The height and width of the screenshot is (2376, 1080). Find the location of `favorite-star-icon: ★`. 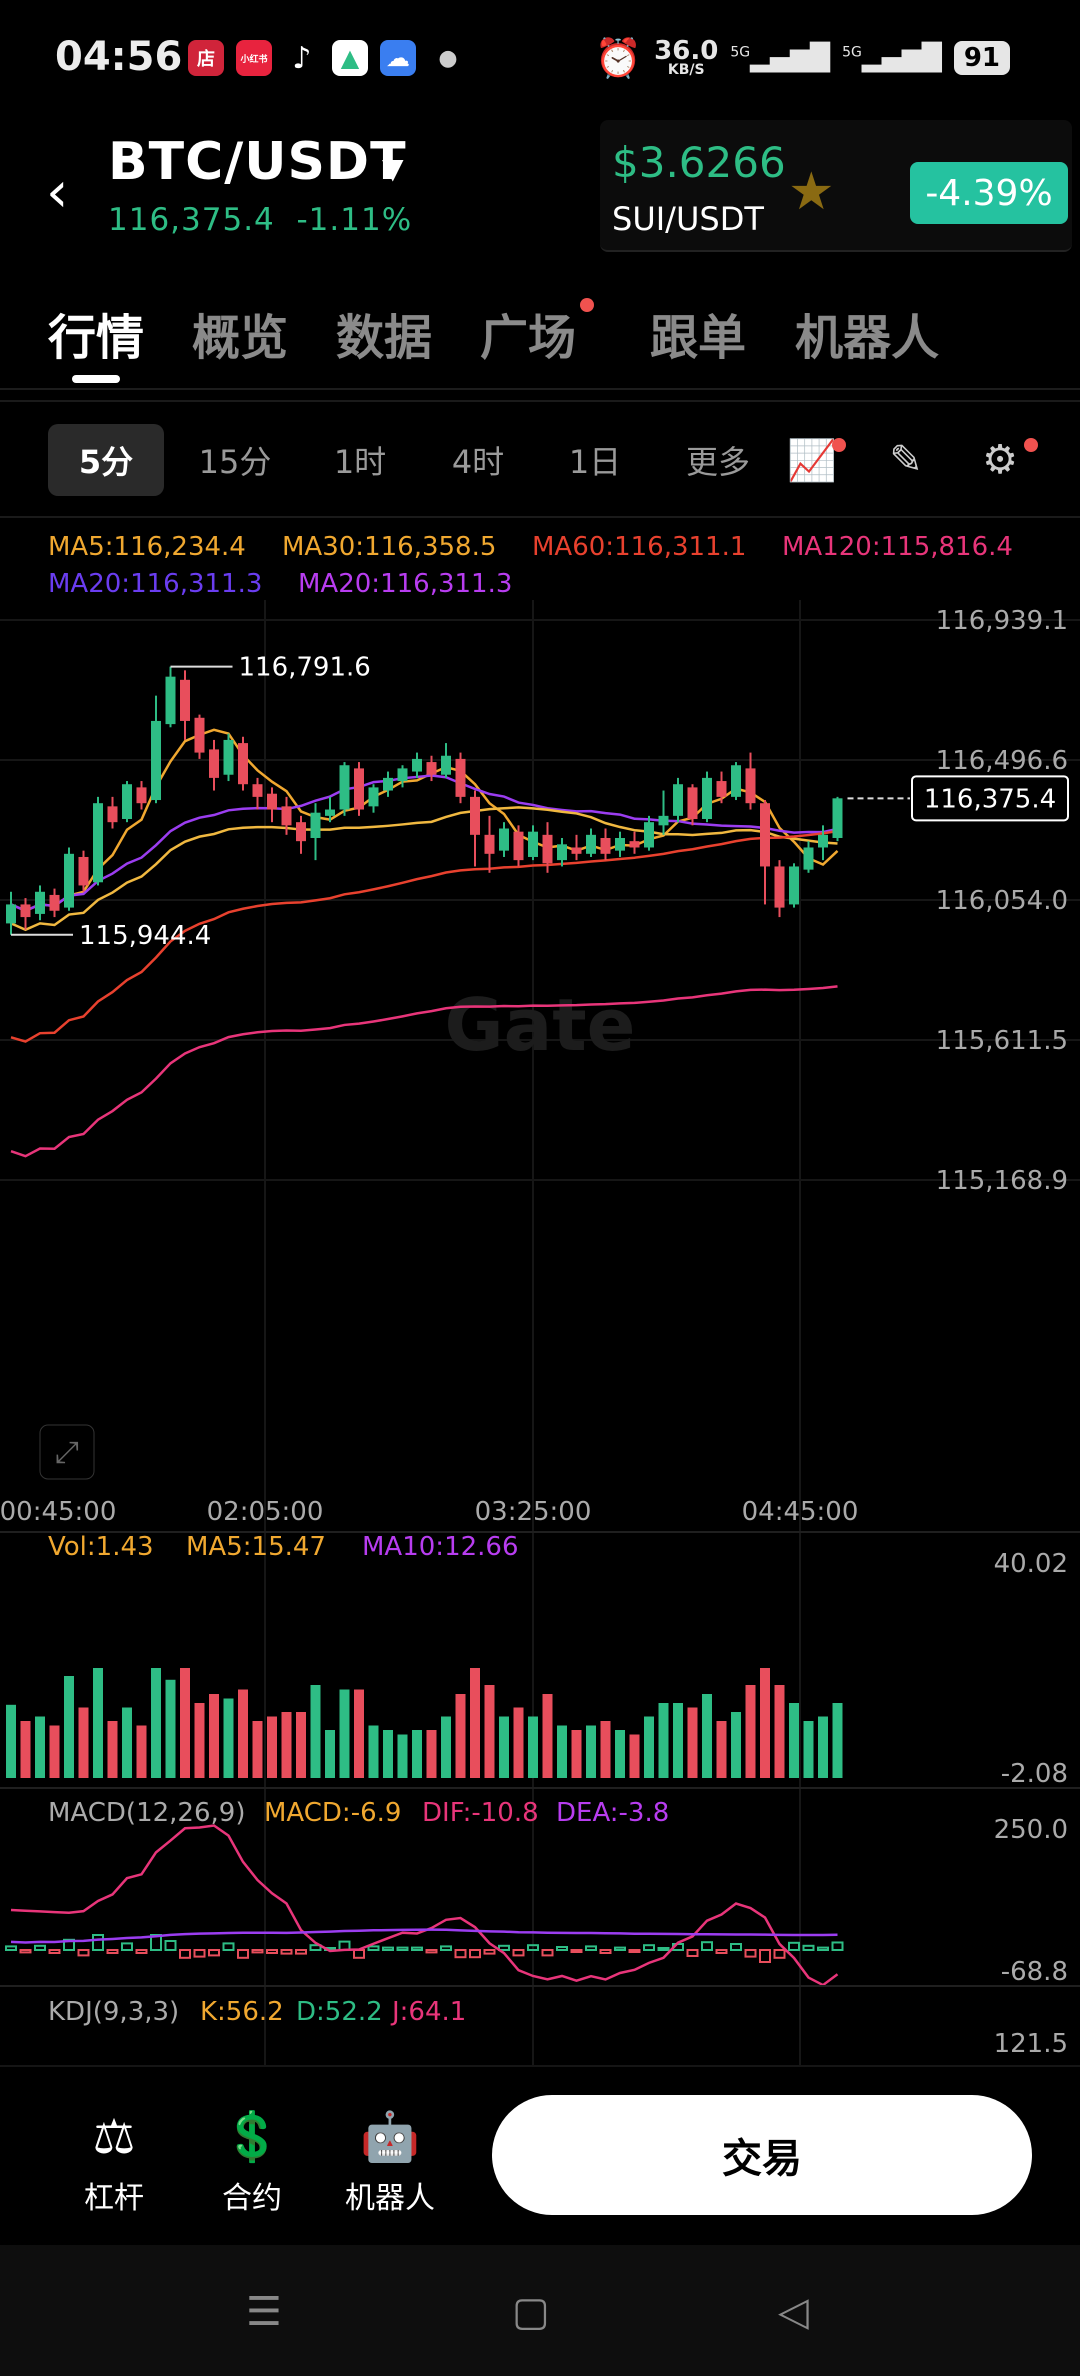

favorite-star-icon: ★ is located at coordinates (811, 192).